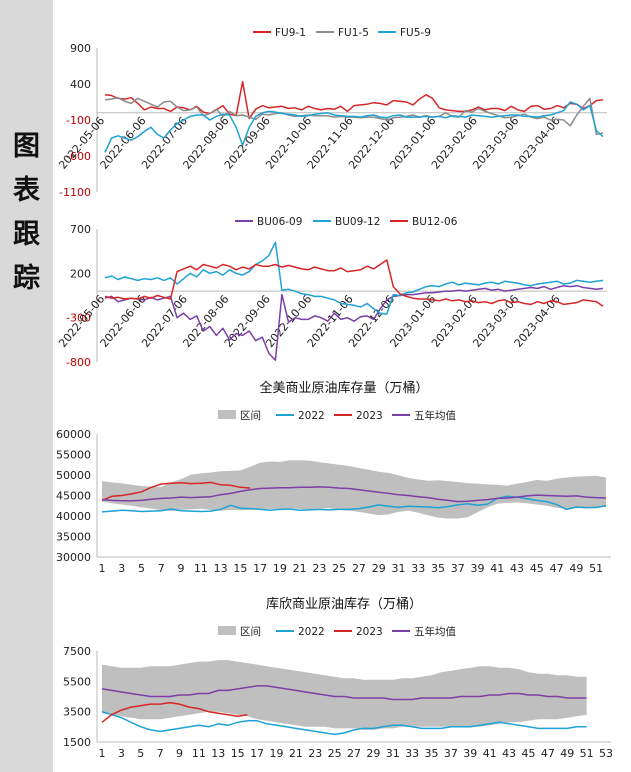 The image size is (631, 772). I want to click on y-tick-label: 60000, so click(73, 434).